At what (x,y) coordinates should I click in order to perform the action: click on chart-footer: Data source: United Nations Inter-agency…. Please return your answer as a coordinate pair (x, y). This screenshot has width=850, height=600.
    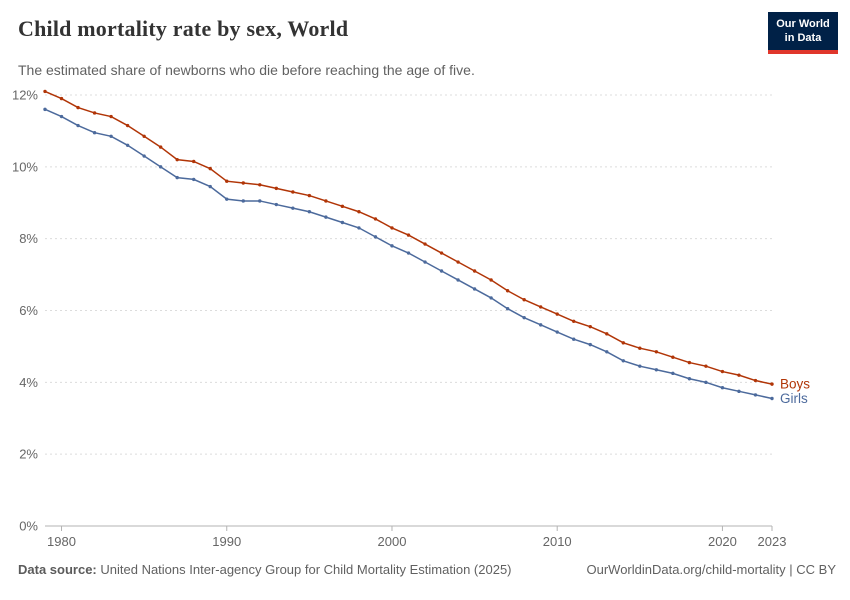
    Looking at the image, I should click on (427, 569).